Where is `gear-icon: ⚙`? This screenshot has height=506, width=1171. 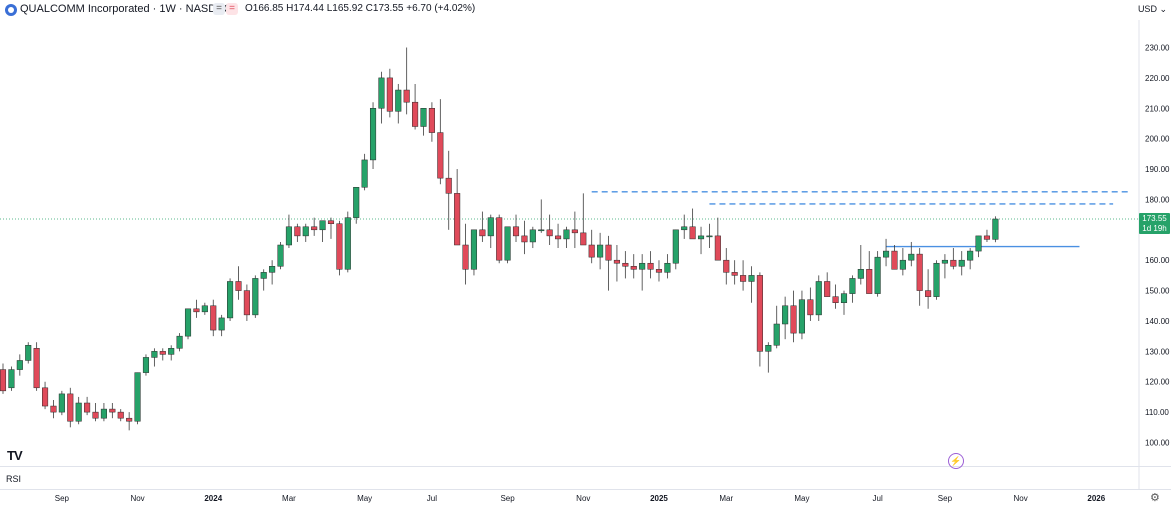 gear-icon: ⚙ is located at coordinates (1155, 498).